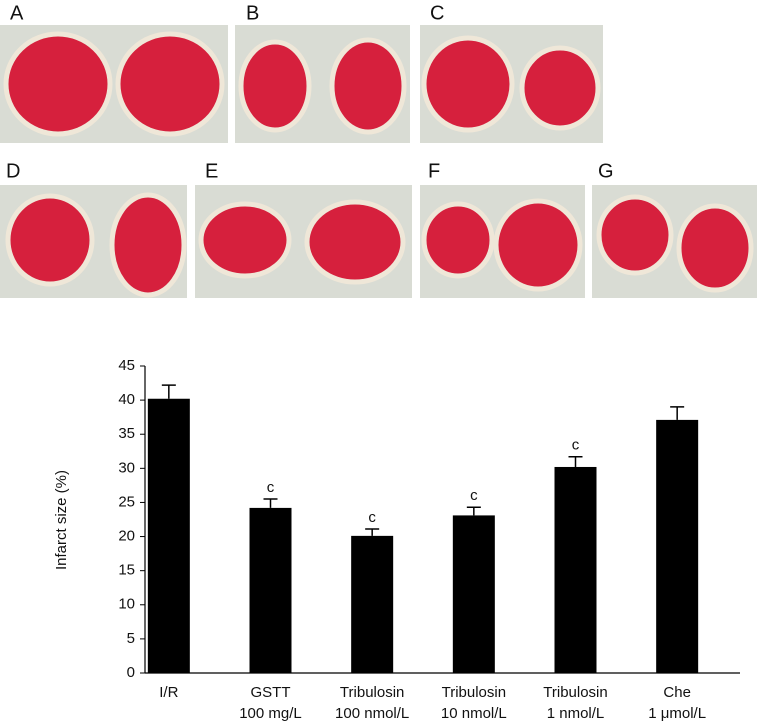  Describe the element at coordinates (126, 399) in the screenshot. I see `y-tick-label: 40` at that location.